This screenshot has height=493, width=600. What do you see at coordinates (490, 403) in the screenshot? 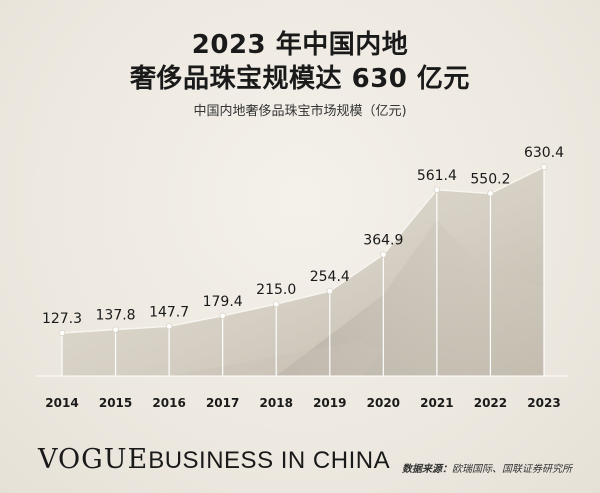
I see `x-tick-2022: 2022` at bounding box center [490, 403].